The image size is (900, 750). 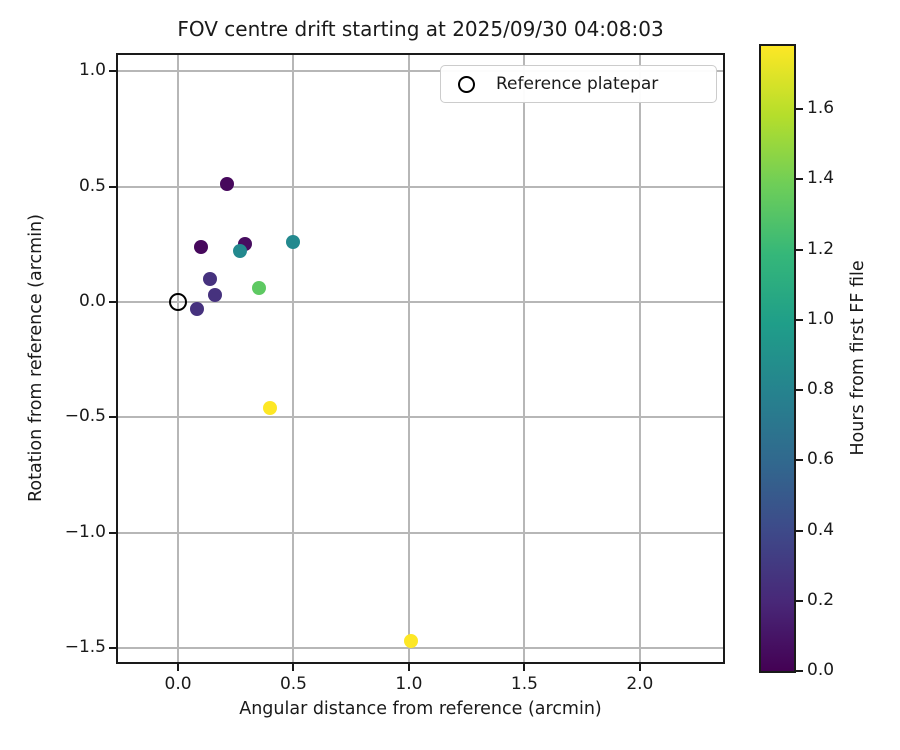 What do you see at coordinates (293, 684) in the screenshot?
I see `x-tick-label: 0.5` at bounding box center [293, 684].